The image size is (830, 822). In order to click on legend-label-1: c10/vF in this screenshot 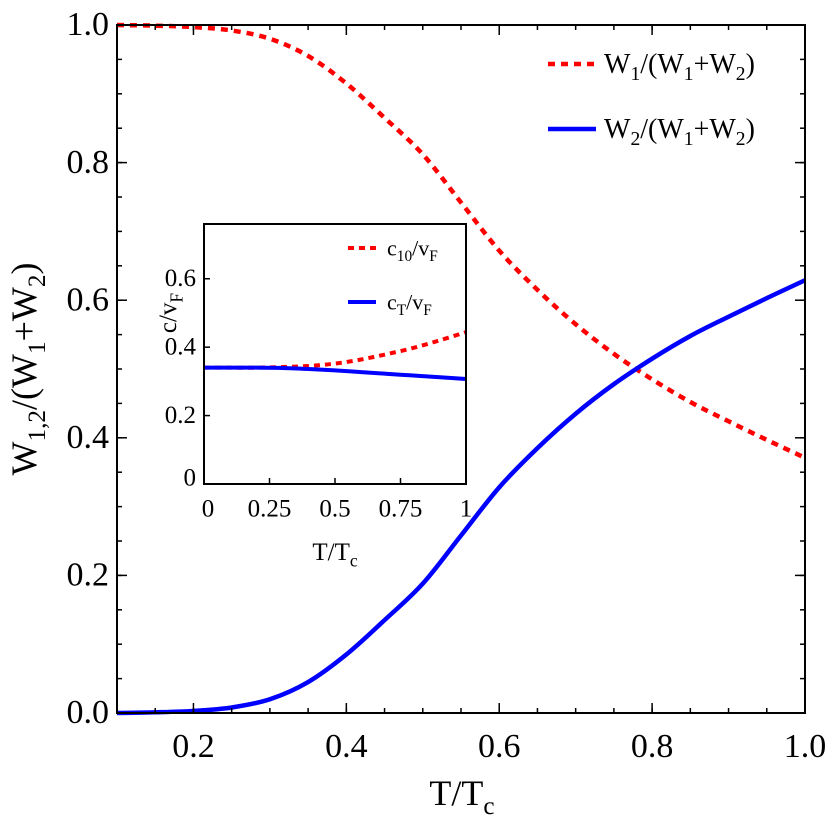, I will do `click(412, 250)`.